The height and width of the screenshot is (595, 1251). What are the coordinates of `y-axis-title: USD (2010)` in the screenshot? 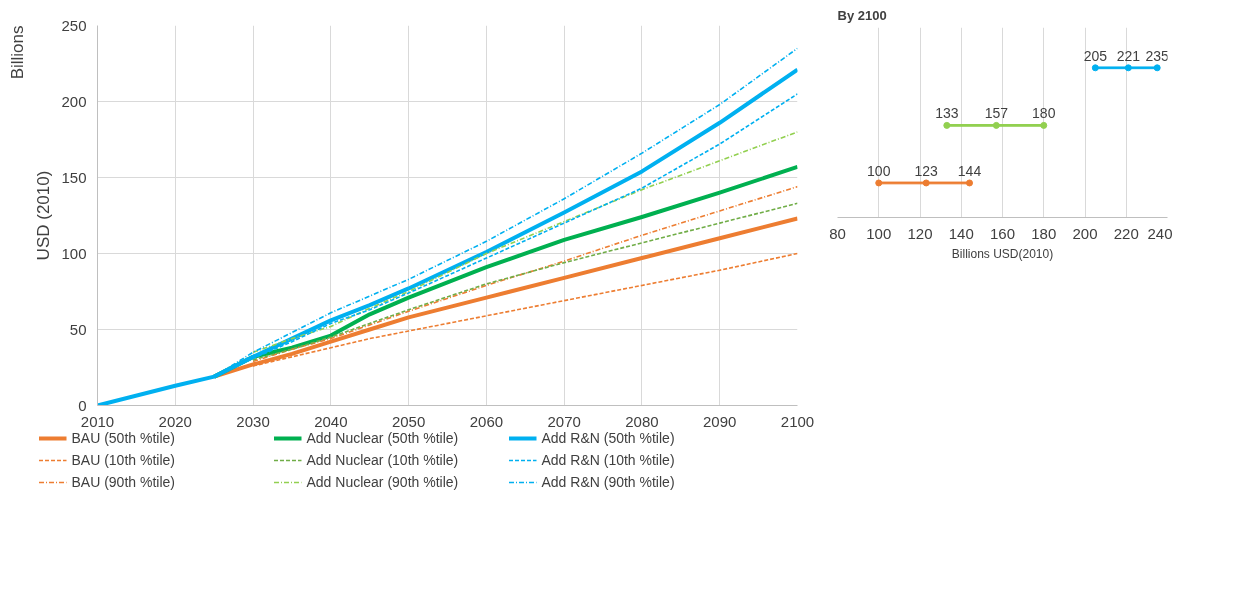 It's located at (44, 215).